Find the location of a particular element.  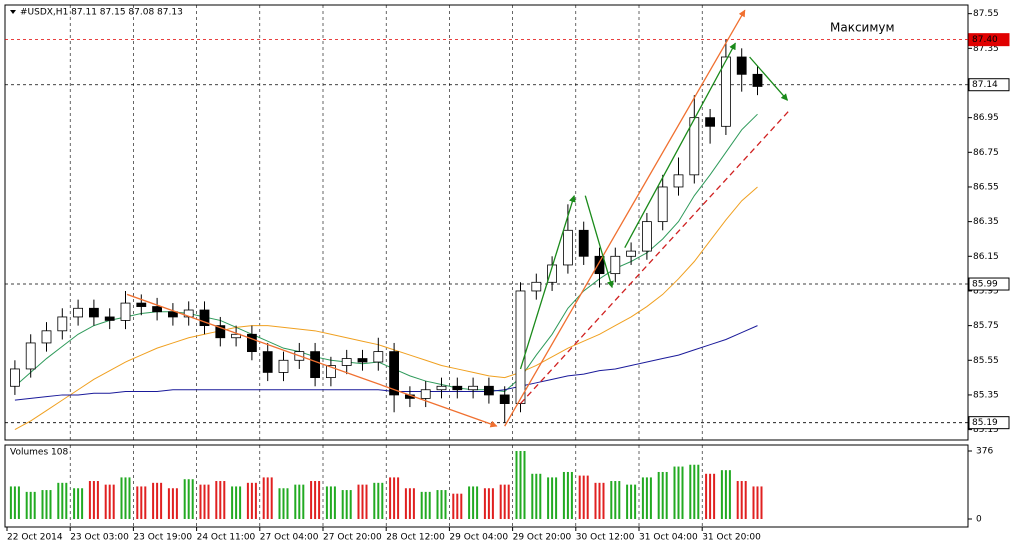

level-label: 85.99 is located at coordinates (985, 285).